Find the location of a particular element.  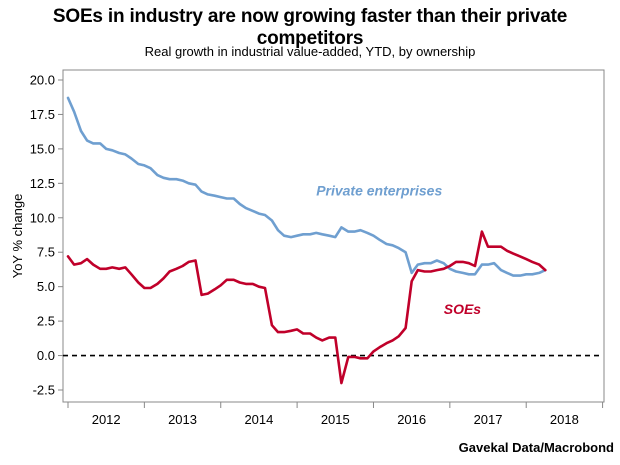

x-axis: 2012 2013 2014 2015 2016 2017 2018 is located at coordinates (335, 414).